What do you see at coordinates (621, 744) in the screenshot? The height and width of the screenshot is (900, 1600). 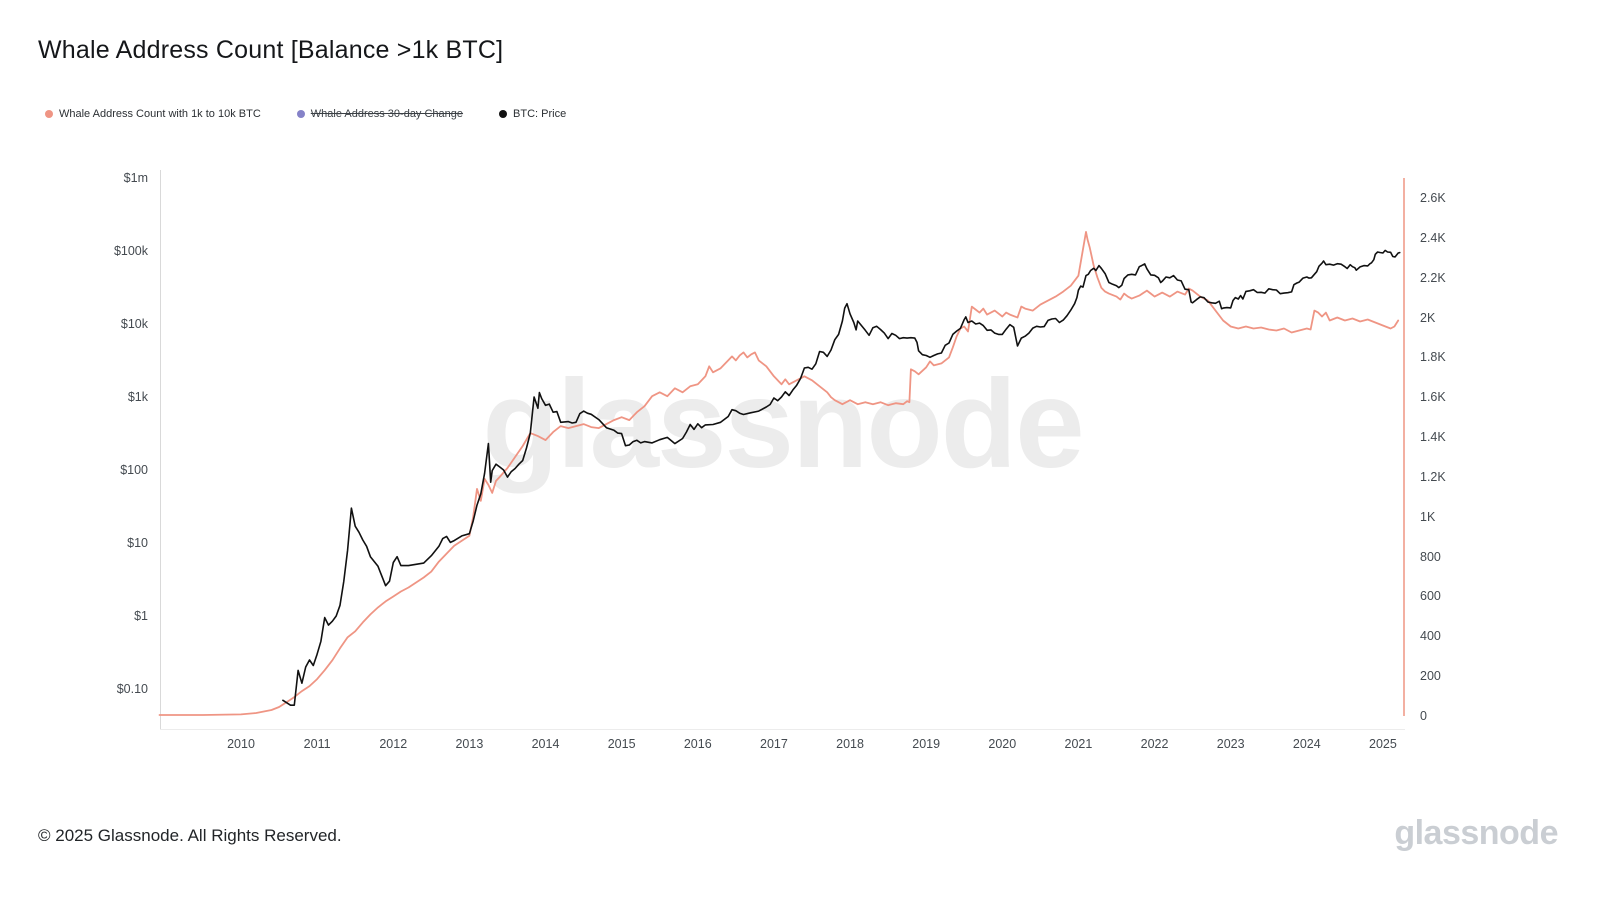 I see `x-axis-tick: 2015` at bounding box center [621, 744].